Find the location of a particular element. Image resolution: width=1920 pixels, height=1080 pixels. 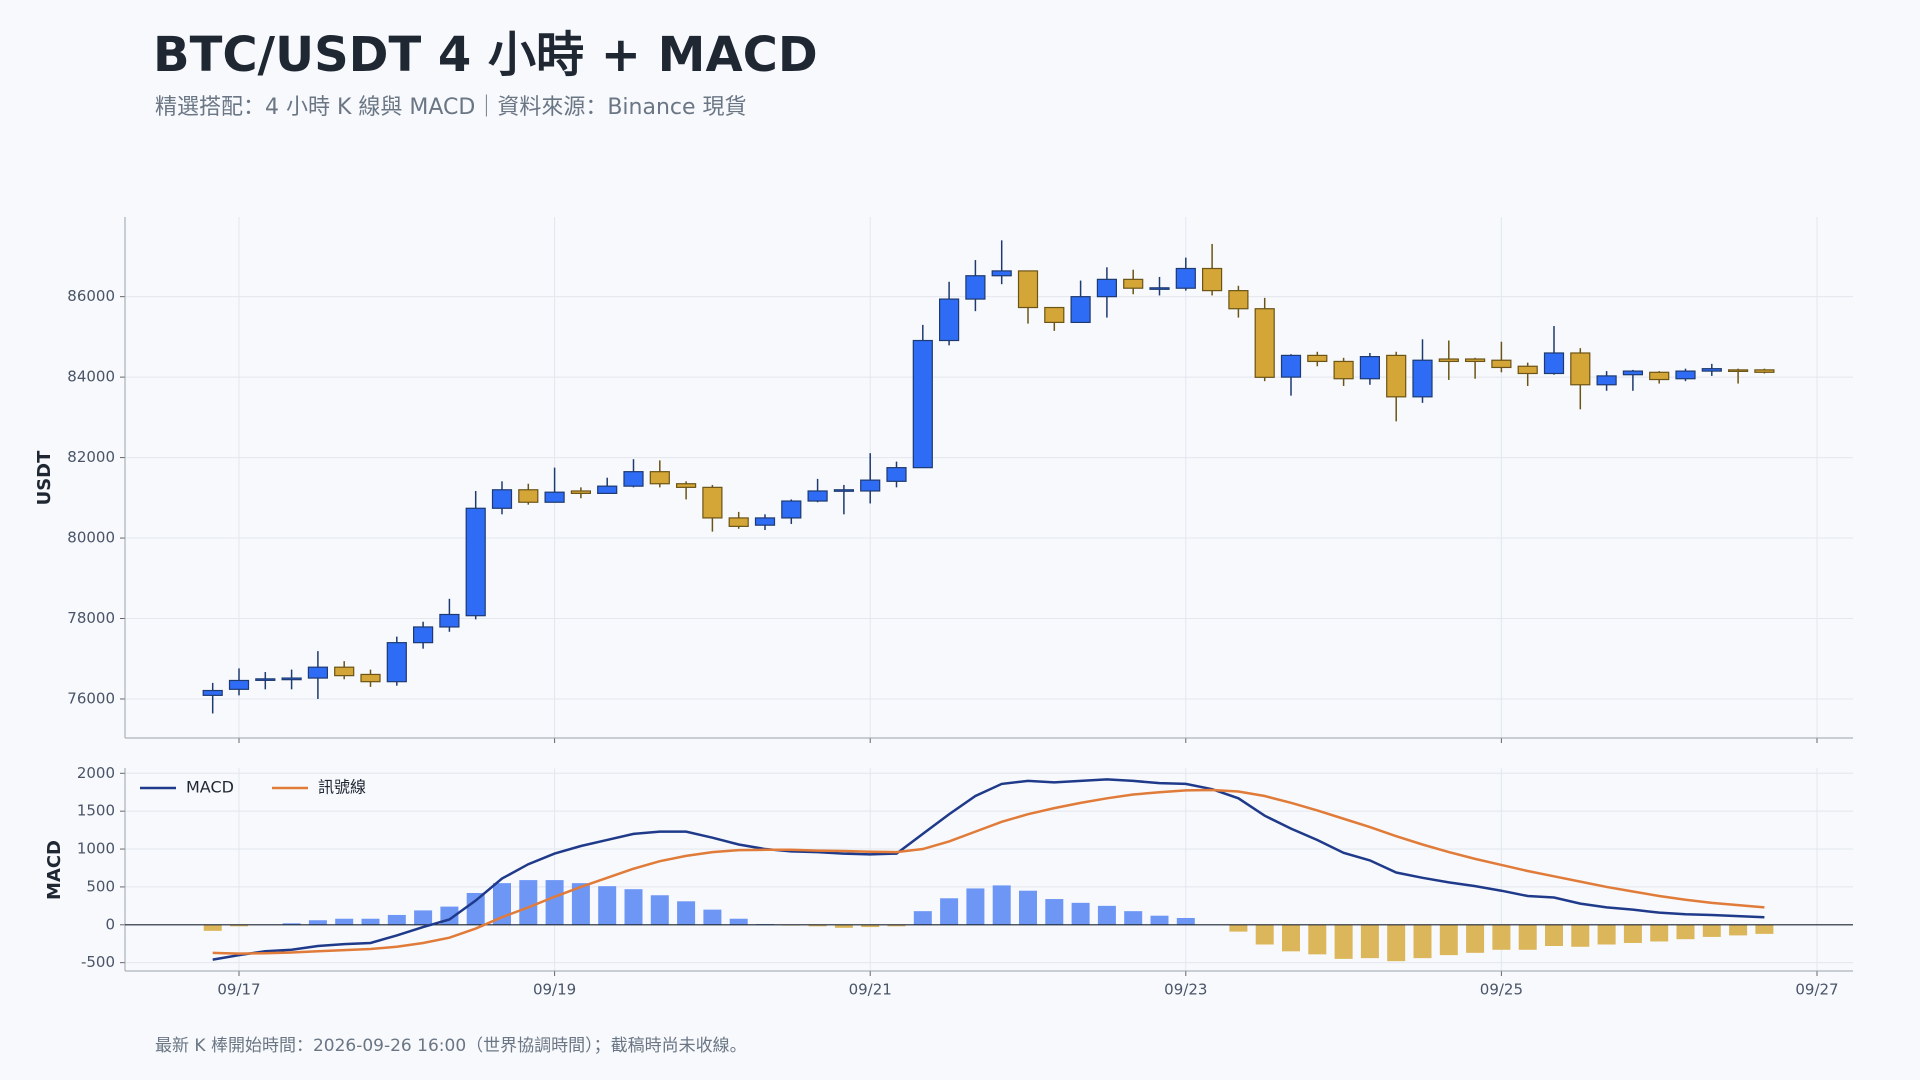

y-tick-label: 78000 is located at coordinates (91, 618).